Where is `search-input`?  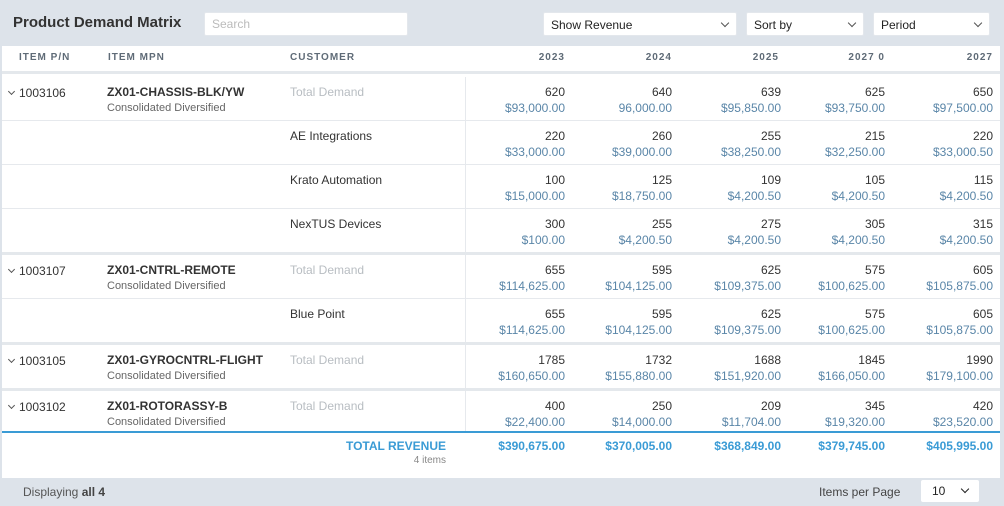 search-input is located at coordinates (306, 24).